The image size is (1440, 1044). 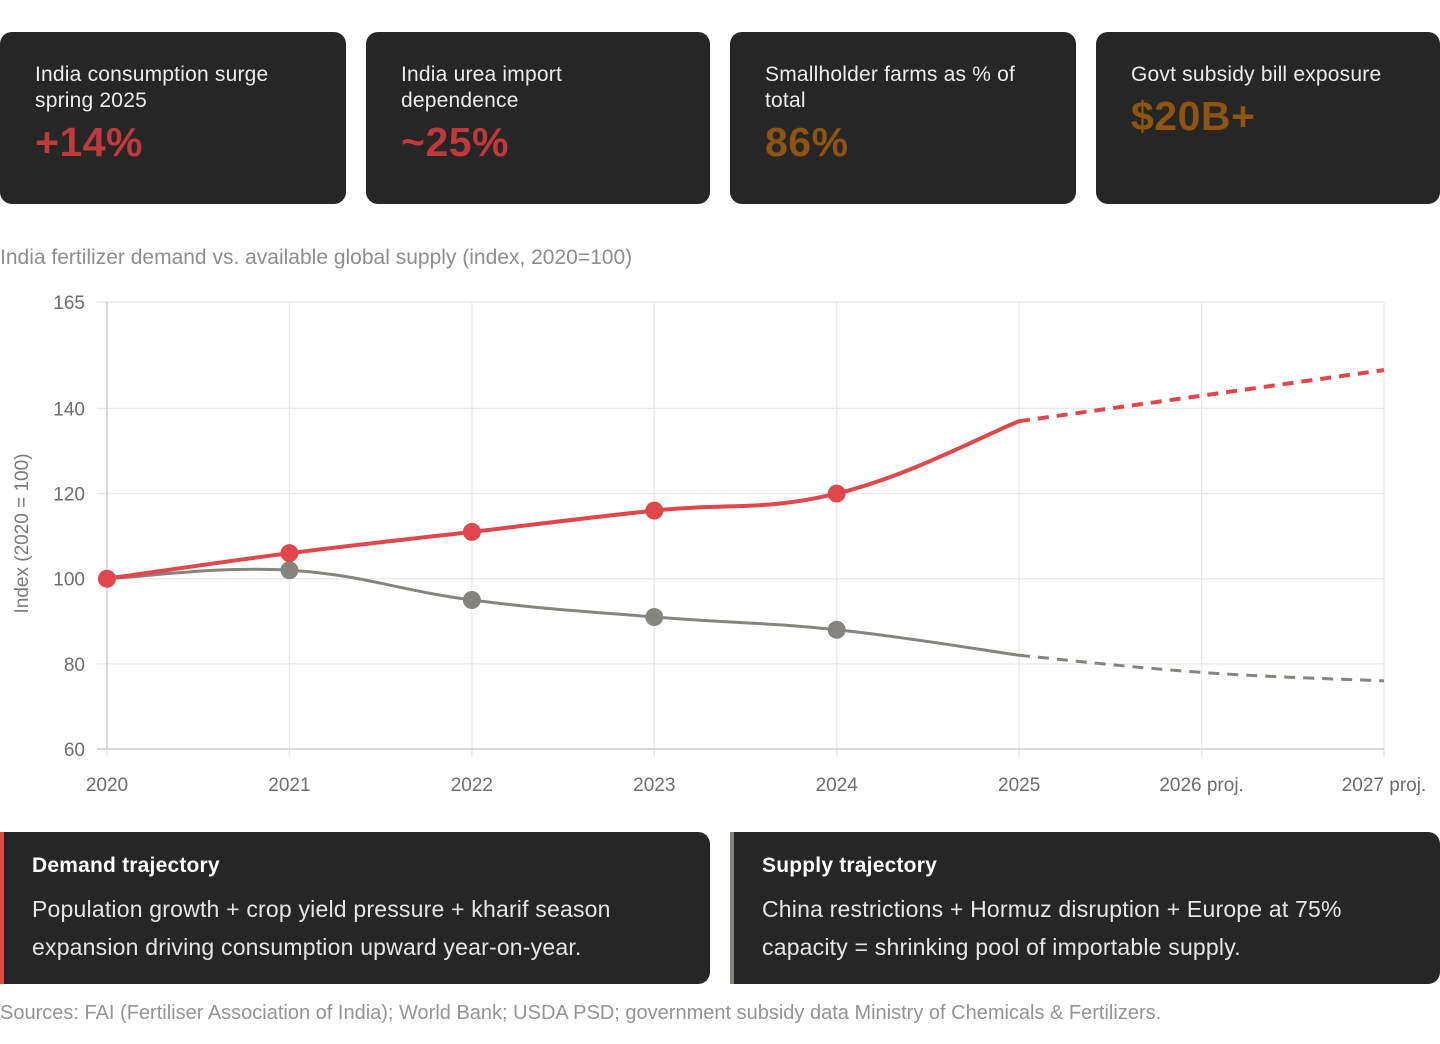 I want to click on x-tick-label: 2027 proj., so click(x=1384, y=785).